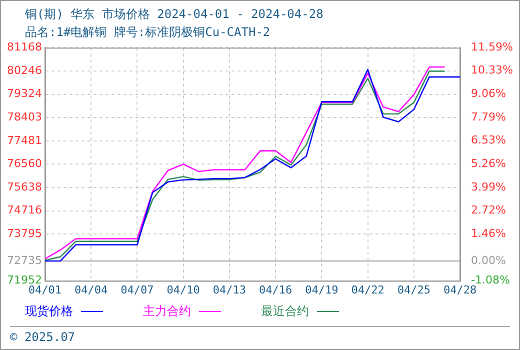 The height and width of the screenshot is (350, 520). I want to click on y2-tick-label: 5.26%, so click(488, 163).